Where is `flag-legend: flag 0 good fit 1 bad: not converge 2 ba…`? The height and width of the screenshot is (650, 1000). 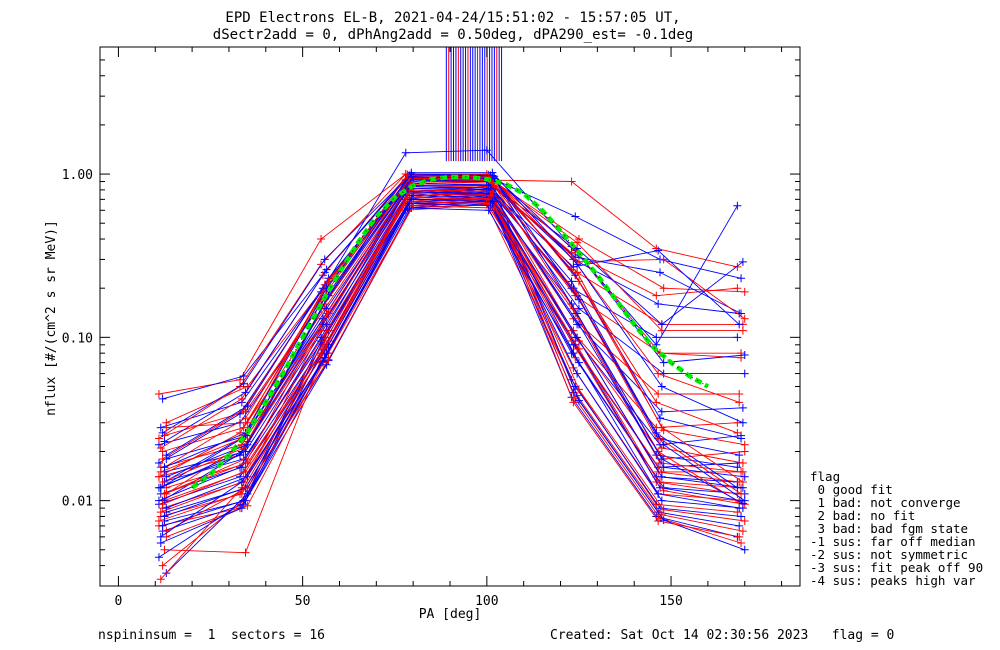
flag-legend: flag 0 good fit 1 bad: not converge 2 ba… is located at coordinates (896, 528).